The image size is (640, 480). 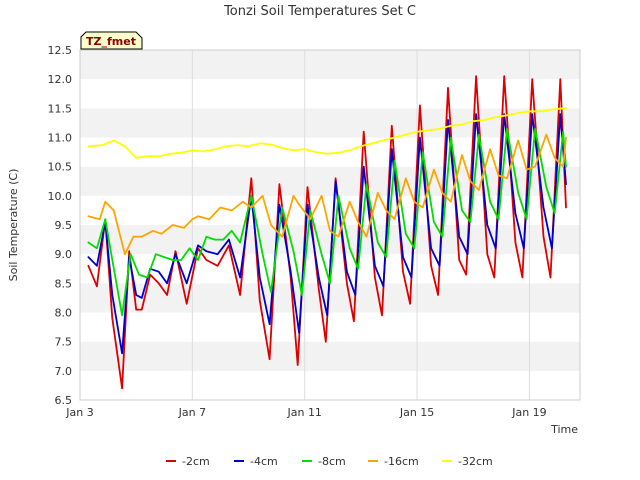 I want to click on x-axis-title: Time, so click(x=564, y=429).